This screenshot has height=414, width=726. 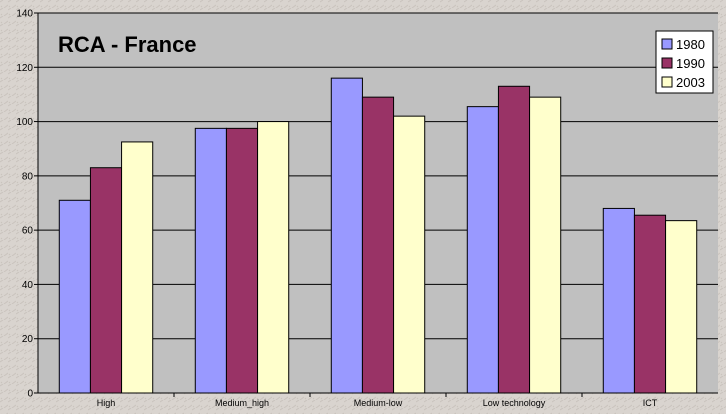 I want to click on x-tick-label: Low technology, so click(x=514, y=403).